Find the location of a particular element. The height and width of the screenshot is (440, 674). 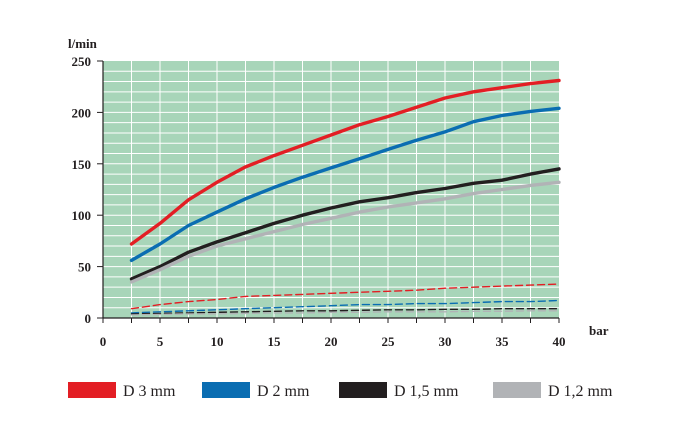

y-tick-label: 100 is located at coordinates (82, 215).